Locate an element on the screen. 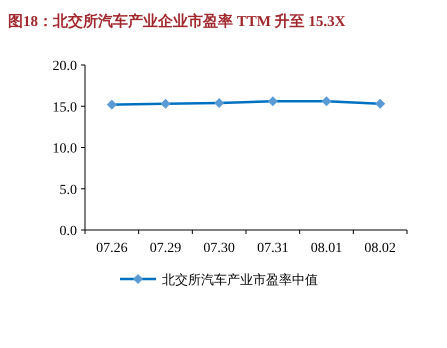 The width and height of the screenshot is (447, 348). x-tick-label: 07.31 is located at coordinates (273, 248).